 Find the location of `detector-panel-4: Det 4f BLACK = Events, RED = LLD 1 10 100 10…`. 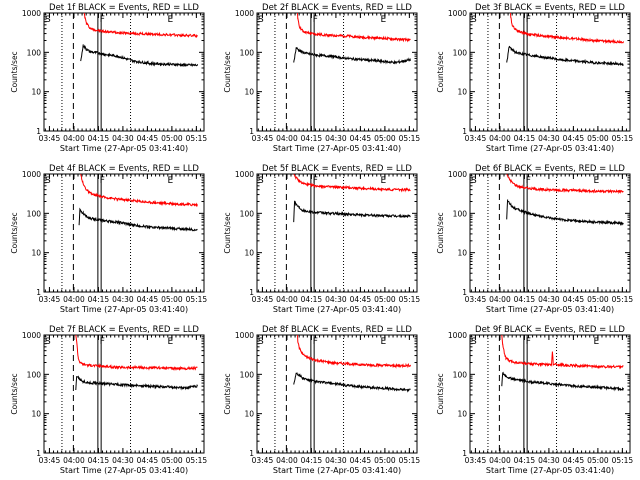

detector-panel-4: Det 4f BLACK = Events, RED = LLD 1 10 100 10… is located at coordinates (108, 239).